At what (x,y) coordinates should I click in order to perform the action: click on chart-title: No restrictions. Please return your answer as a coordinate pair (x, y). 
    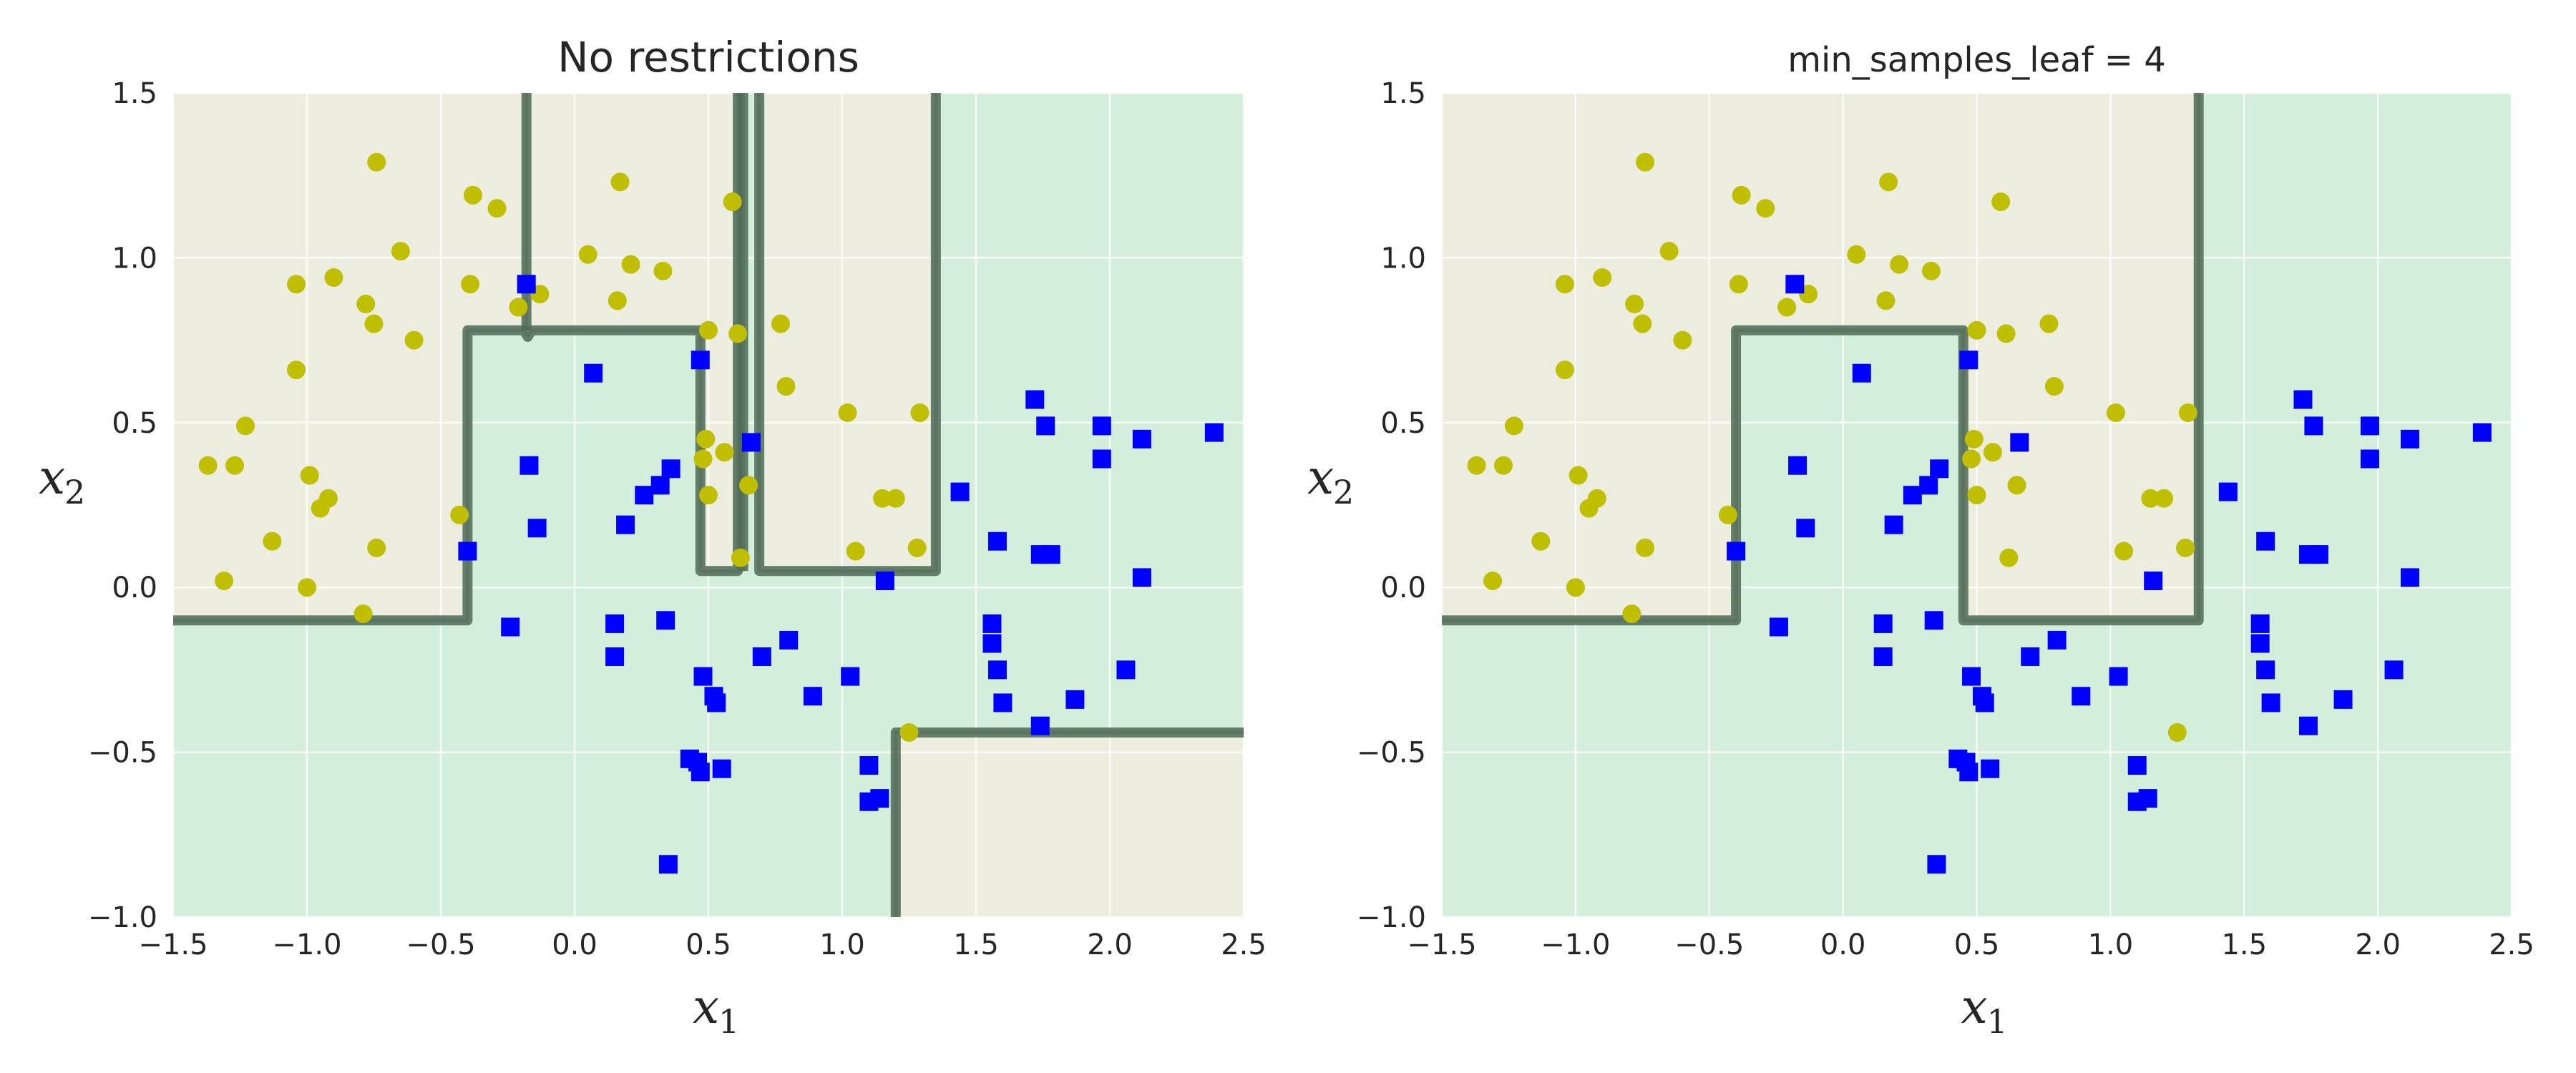
    Looking at the image, I should click on (708, 57).